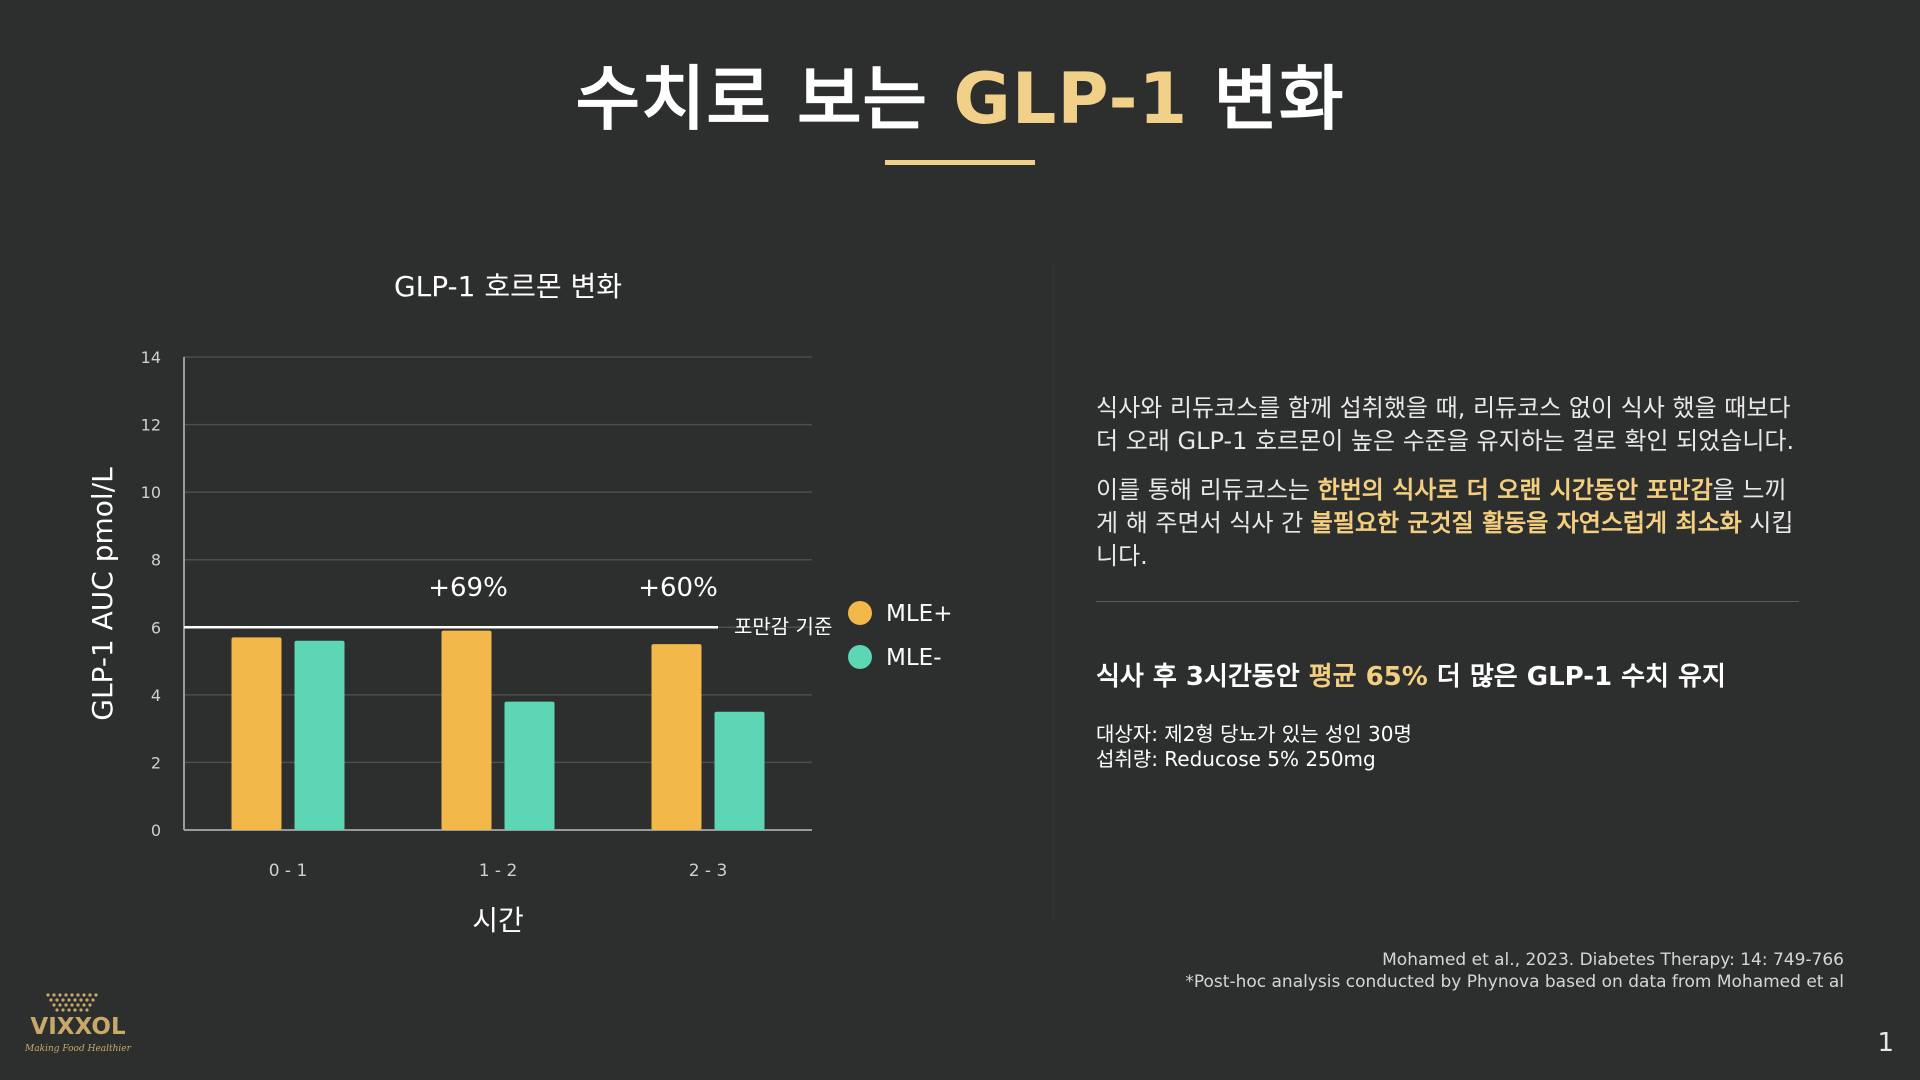 This screenshot has height=1080, width=1920. What do you see at coordinates (78, 1027) in the screenshot?
I see `logo-wordmark: VIXXOL` at bounding box center [78, 1027].